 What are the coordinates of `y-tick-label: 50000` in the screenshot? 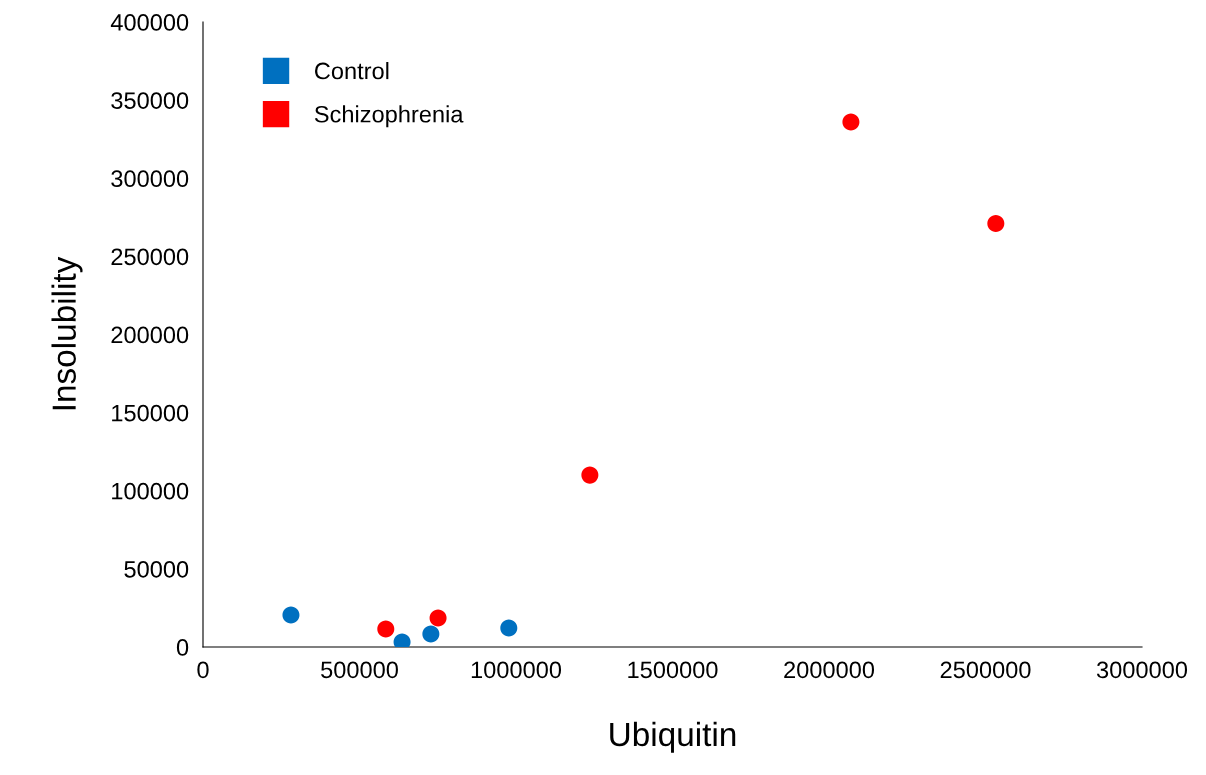 It's located at (156, 569).